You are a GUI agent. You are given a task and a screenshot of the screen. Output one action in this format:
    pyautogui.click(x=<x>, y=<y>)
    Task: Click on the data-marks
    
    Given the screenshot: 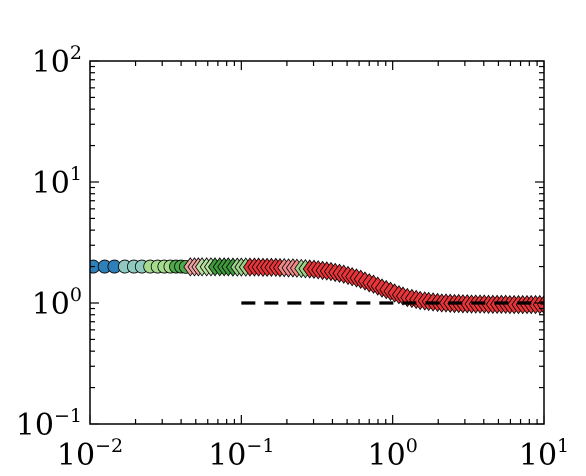 What is the action you would take?
    pyautogui.click(x=317, y=286)
    